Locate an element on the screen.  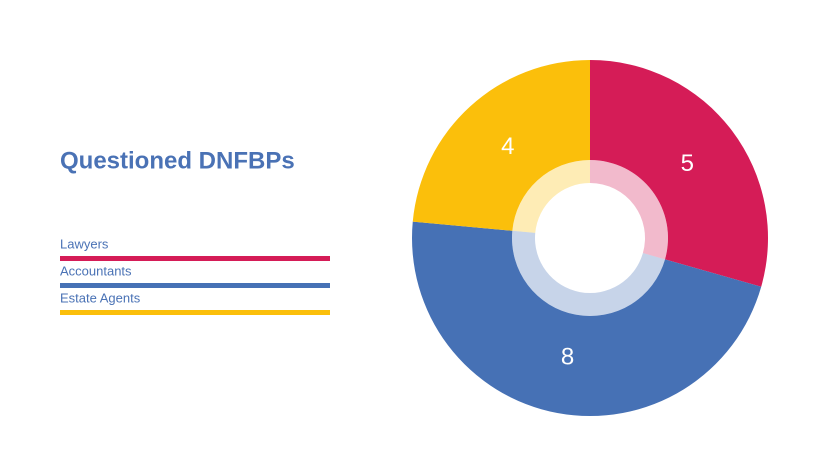
data-label: 8 is located at coordinates (567, 356).